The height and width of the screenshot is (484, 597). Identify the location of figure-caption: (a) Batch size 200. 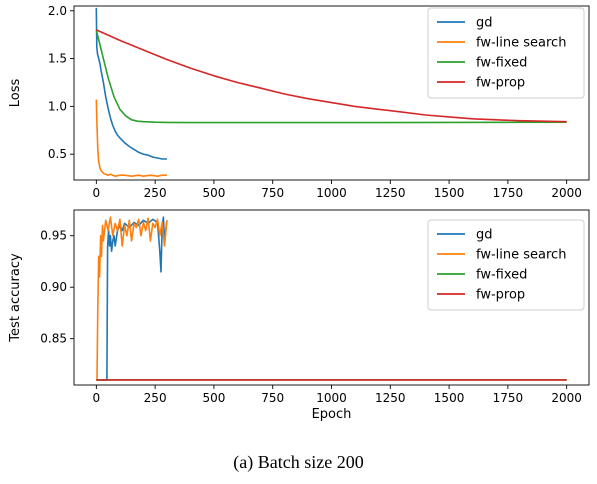
(298, 462).